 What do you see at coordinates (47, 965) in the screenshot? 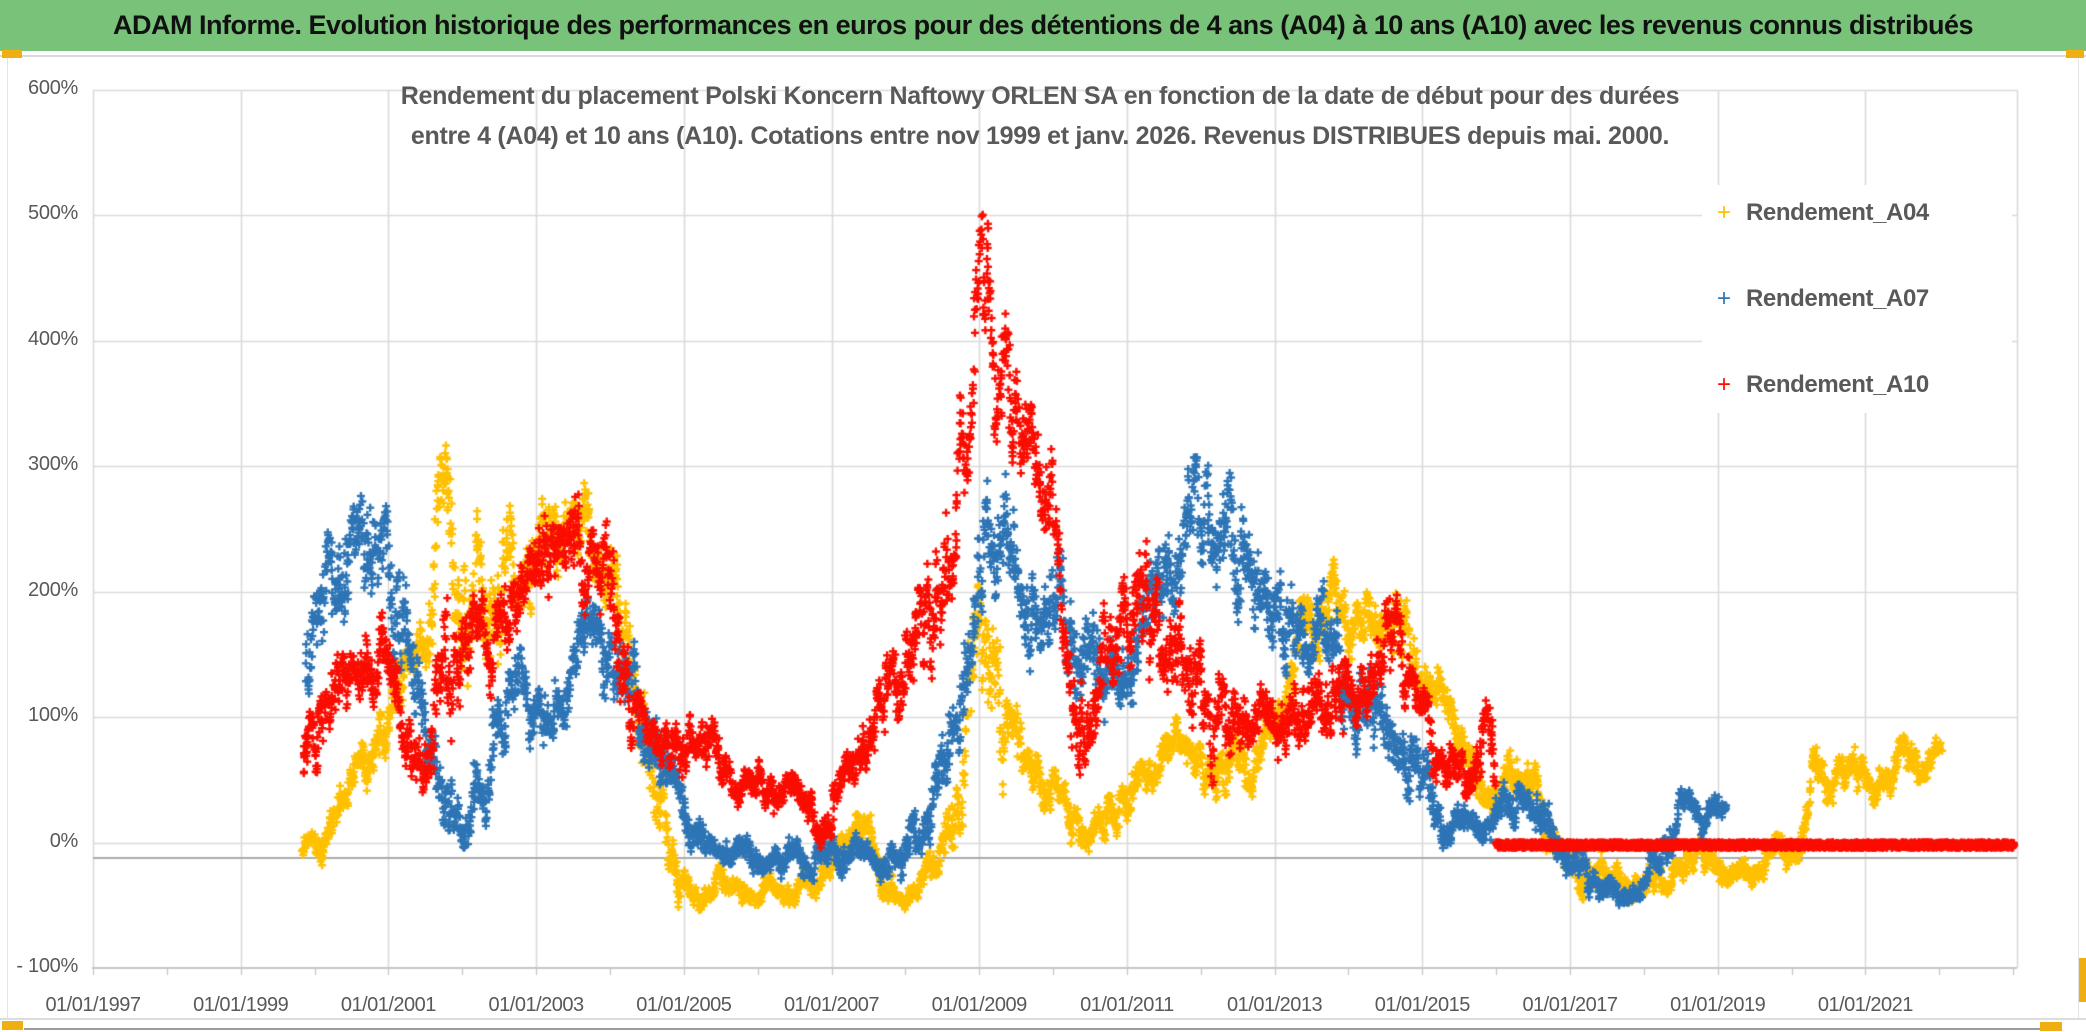
I see `y-tick-label: - 100%` at bounding box center [47, 965].